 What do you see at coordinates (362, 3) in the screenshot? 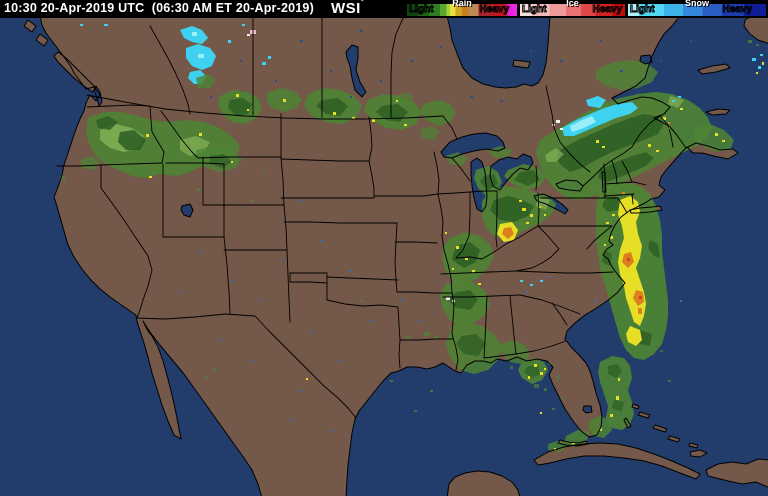
I see `logo-trademark: °` at bounding box center [362, 3].